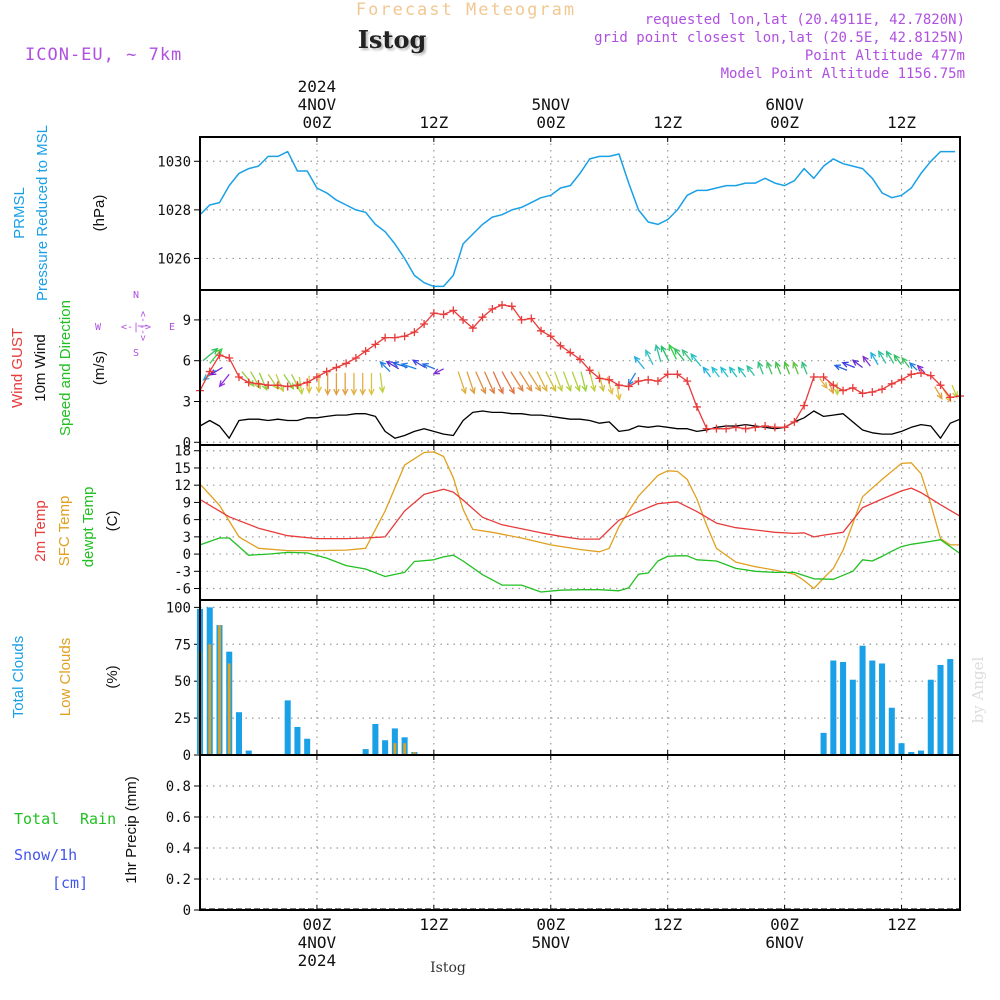 The height and width of the screenshot is (1000, 1000). What do you see at coordinates (18, 677) in the screenshot?
I see `cloud-label-total: Total Clouds` at bounding box center [18, 677].